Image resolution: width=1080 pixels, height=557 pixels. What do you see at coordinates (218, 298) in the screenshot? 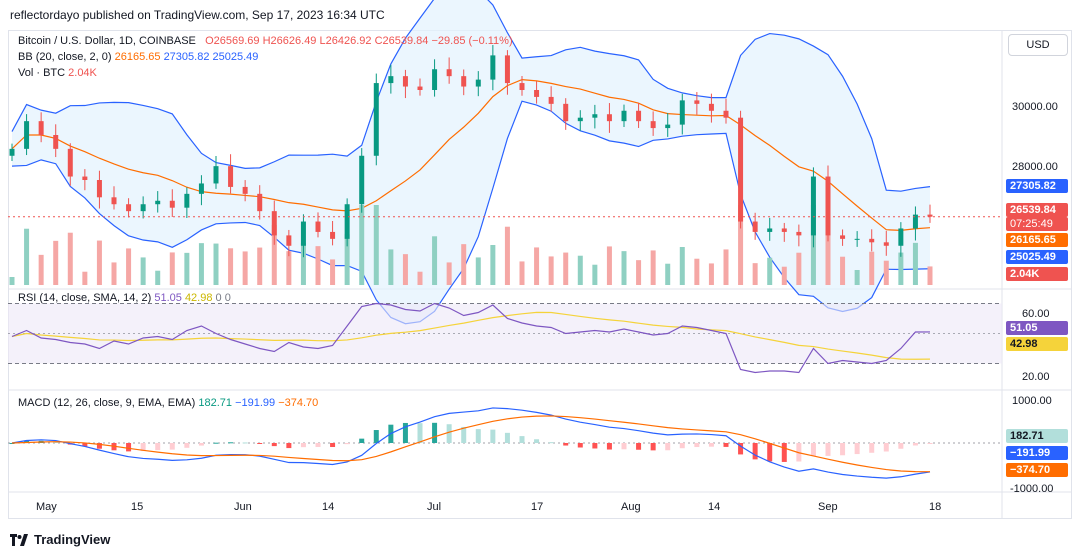
I see `rsi-zero-1: 0` at bounding box center [218, 298].